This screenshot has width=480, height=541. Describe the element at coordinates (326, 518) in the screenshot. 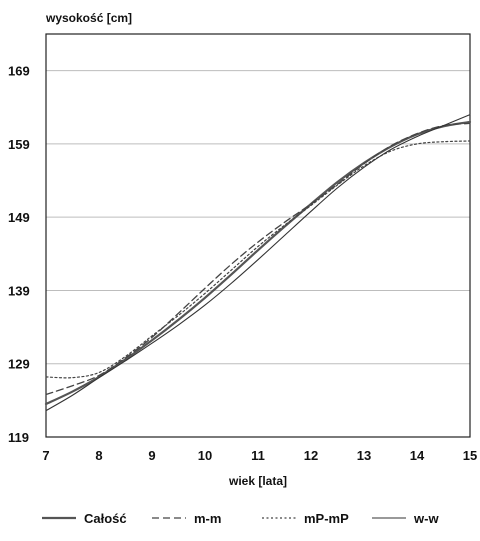

I see `legend-label-mp-mp: mP-mP` at that location.